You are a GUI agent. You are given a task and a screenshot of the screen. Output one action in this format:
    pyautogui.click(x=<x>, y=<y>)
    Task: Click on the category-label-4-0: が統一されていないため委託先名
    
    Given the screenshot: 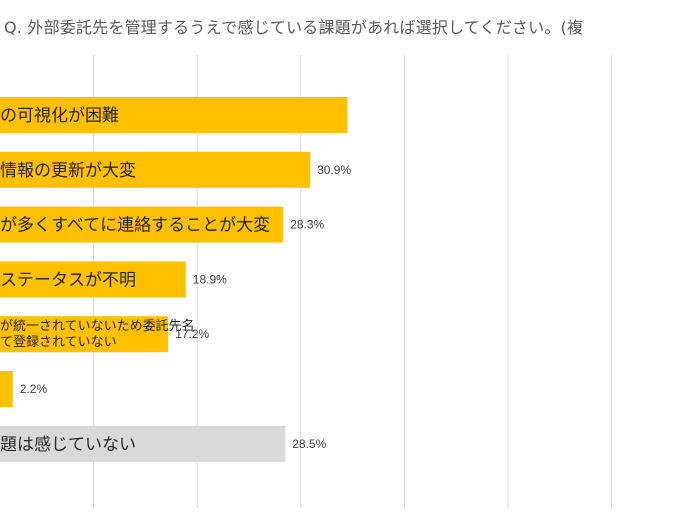 What is the action you would take?
    pyautogui.click(x=97, y=326)
    